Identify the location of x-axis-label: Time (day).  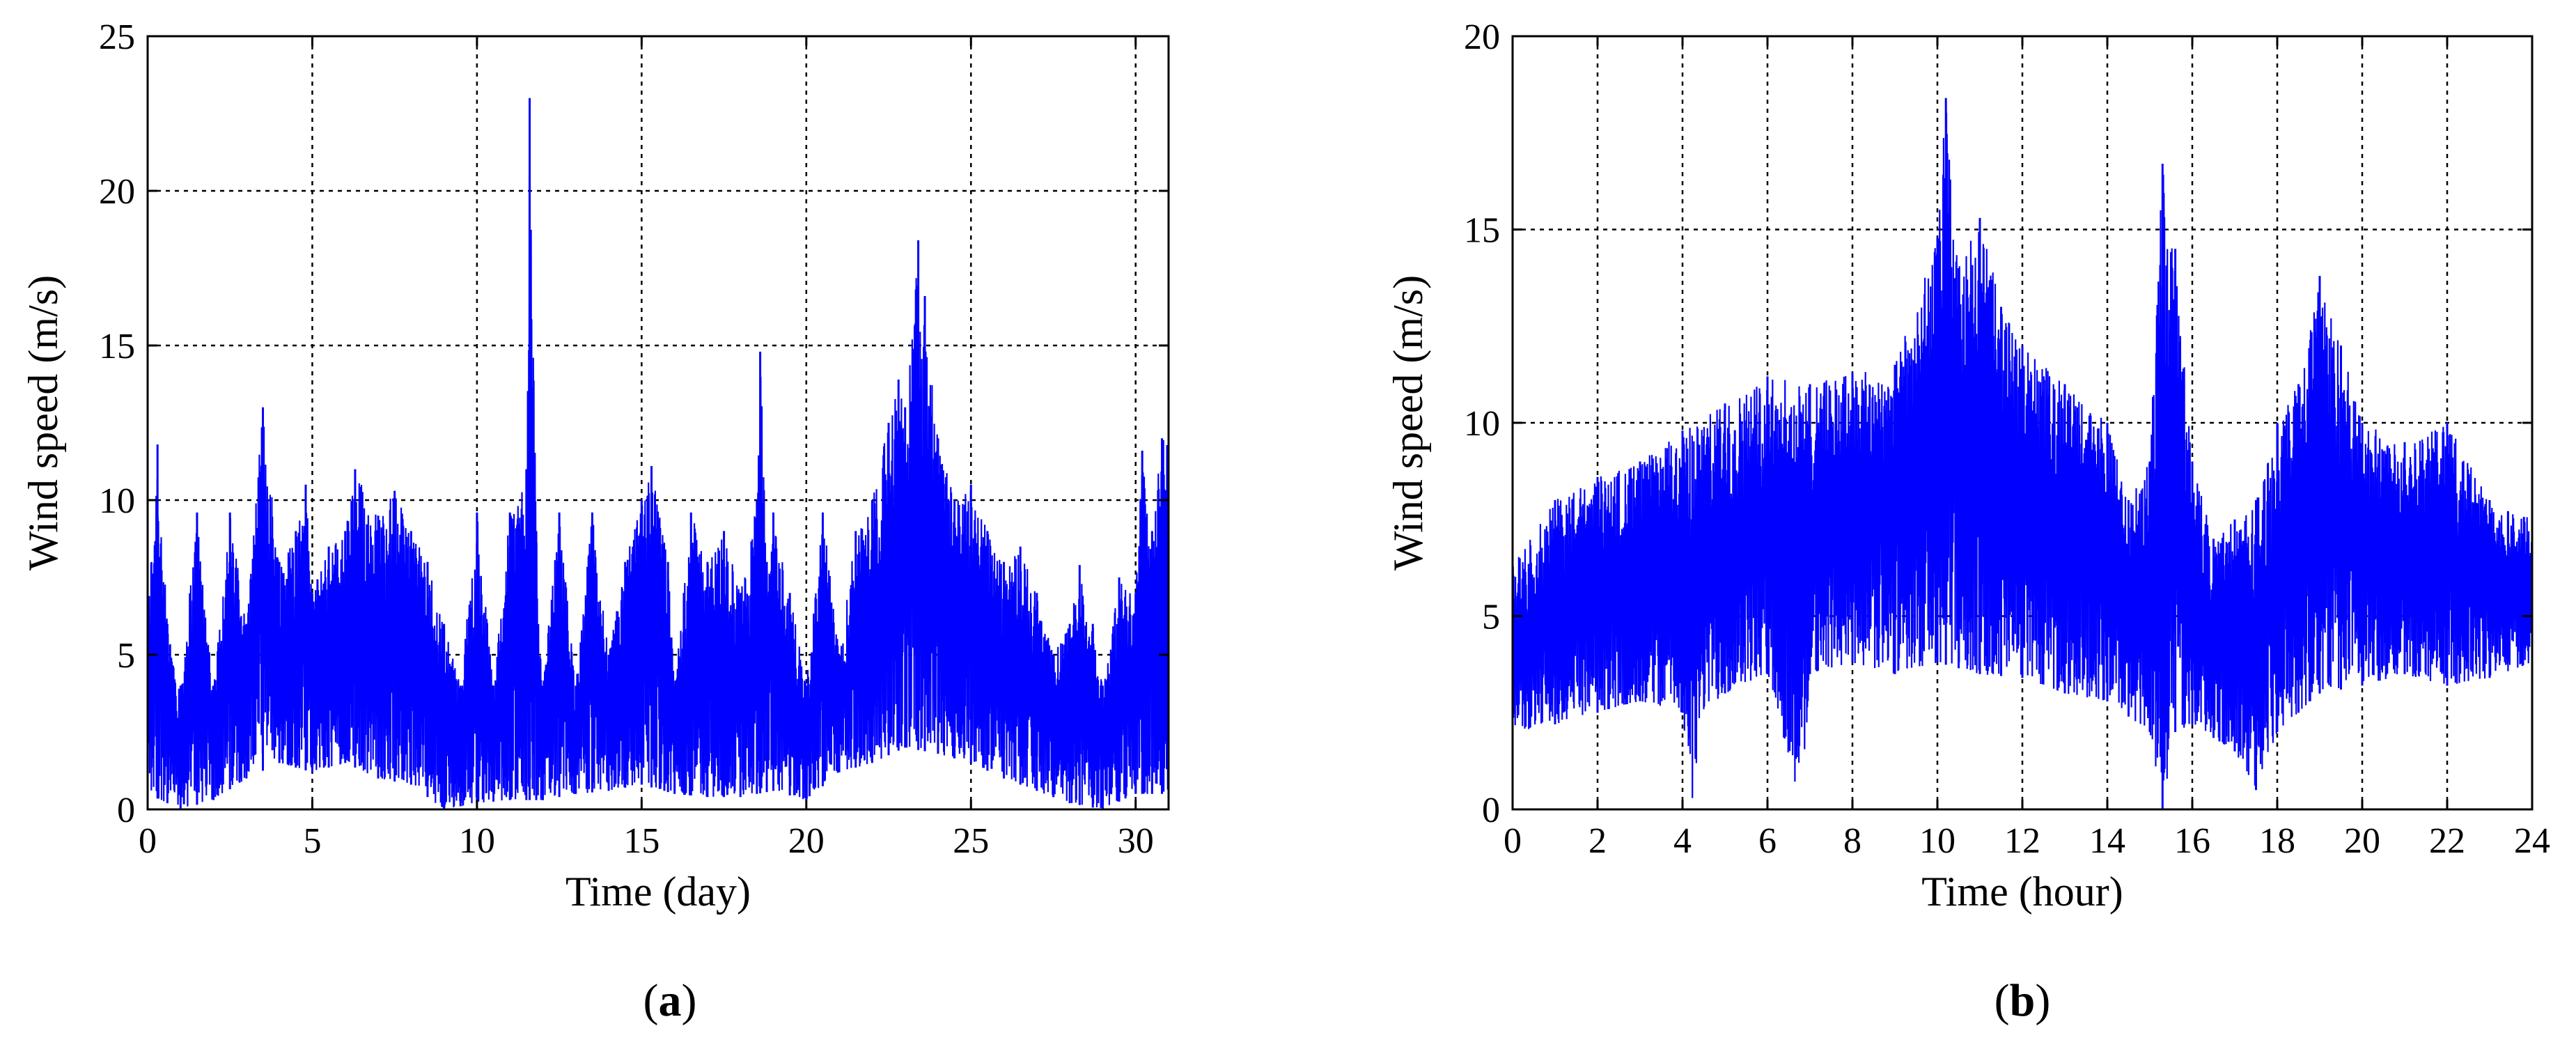
(658, 892).